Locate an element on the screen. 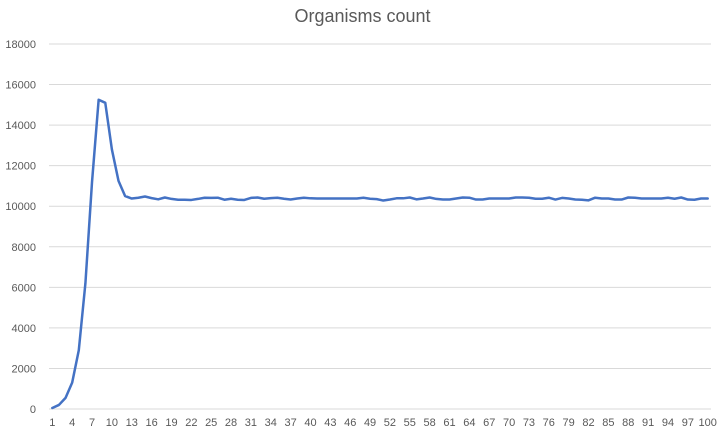  y-tick-label: 8000 is located at coordinates (24, 248).